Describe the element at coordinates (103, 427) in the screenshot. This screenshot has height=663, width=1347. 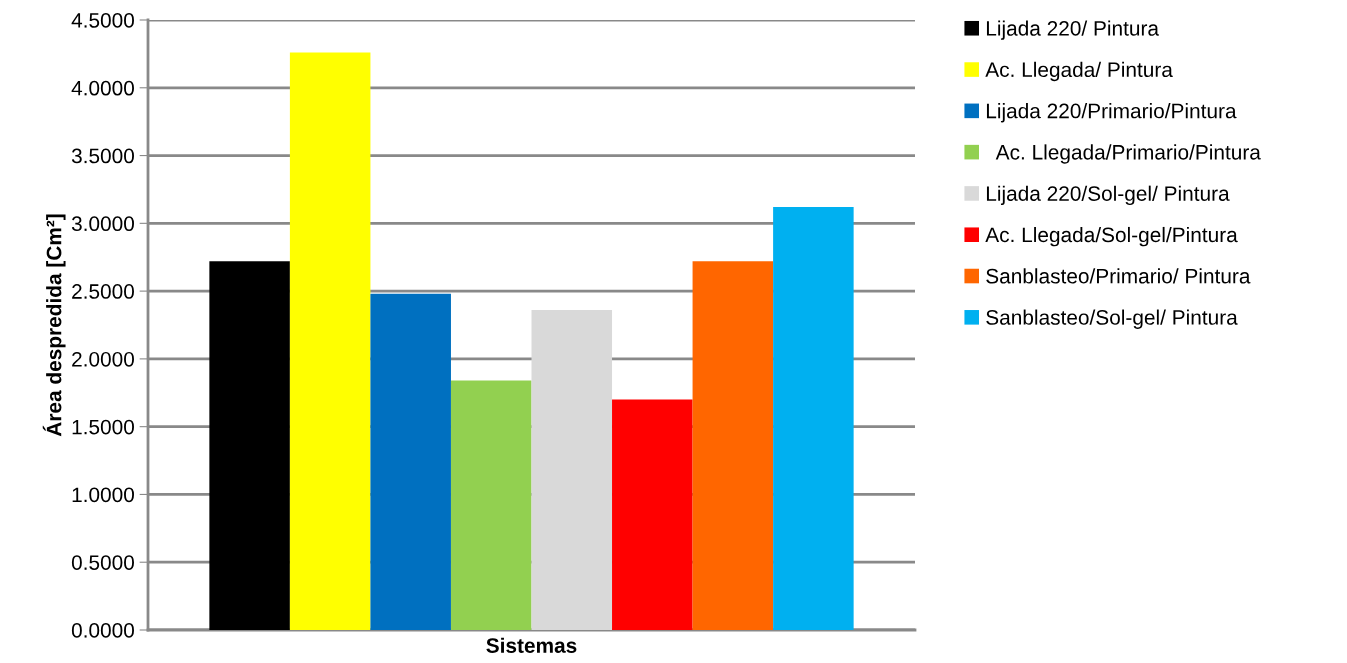
I see `y-tick-label: 1.5000` at that location.